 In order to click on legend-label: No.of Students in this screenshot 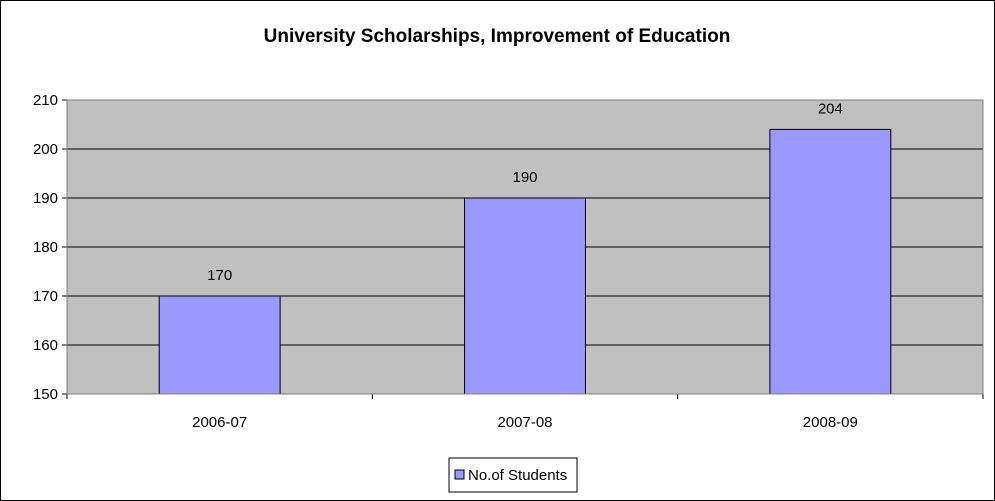, I will do `click(517, 475)`.